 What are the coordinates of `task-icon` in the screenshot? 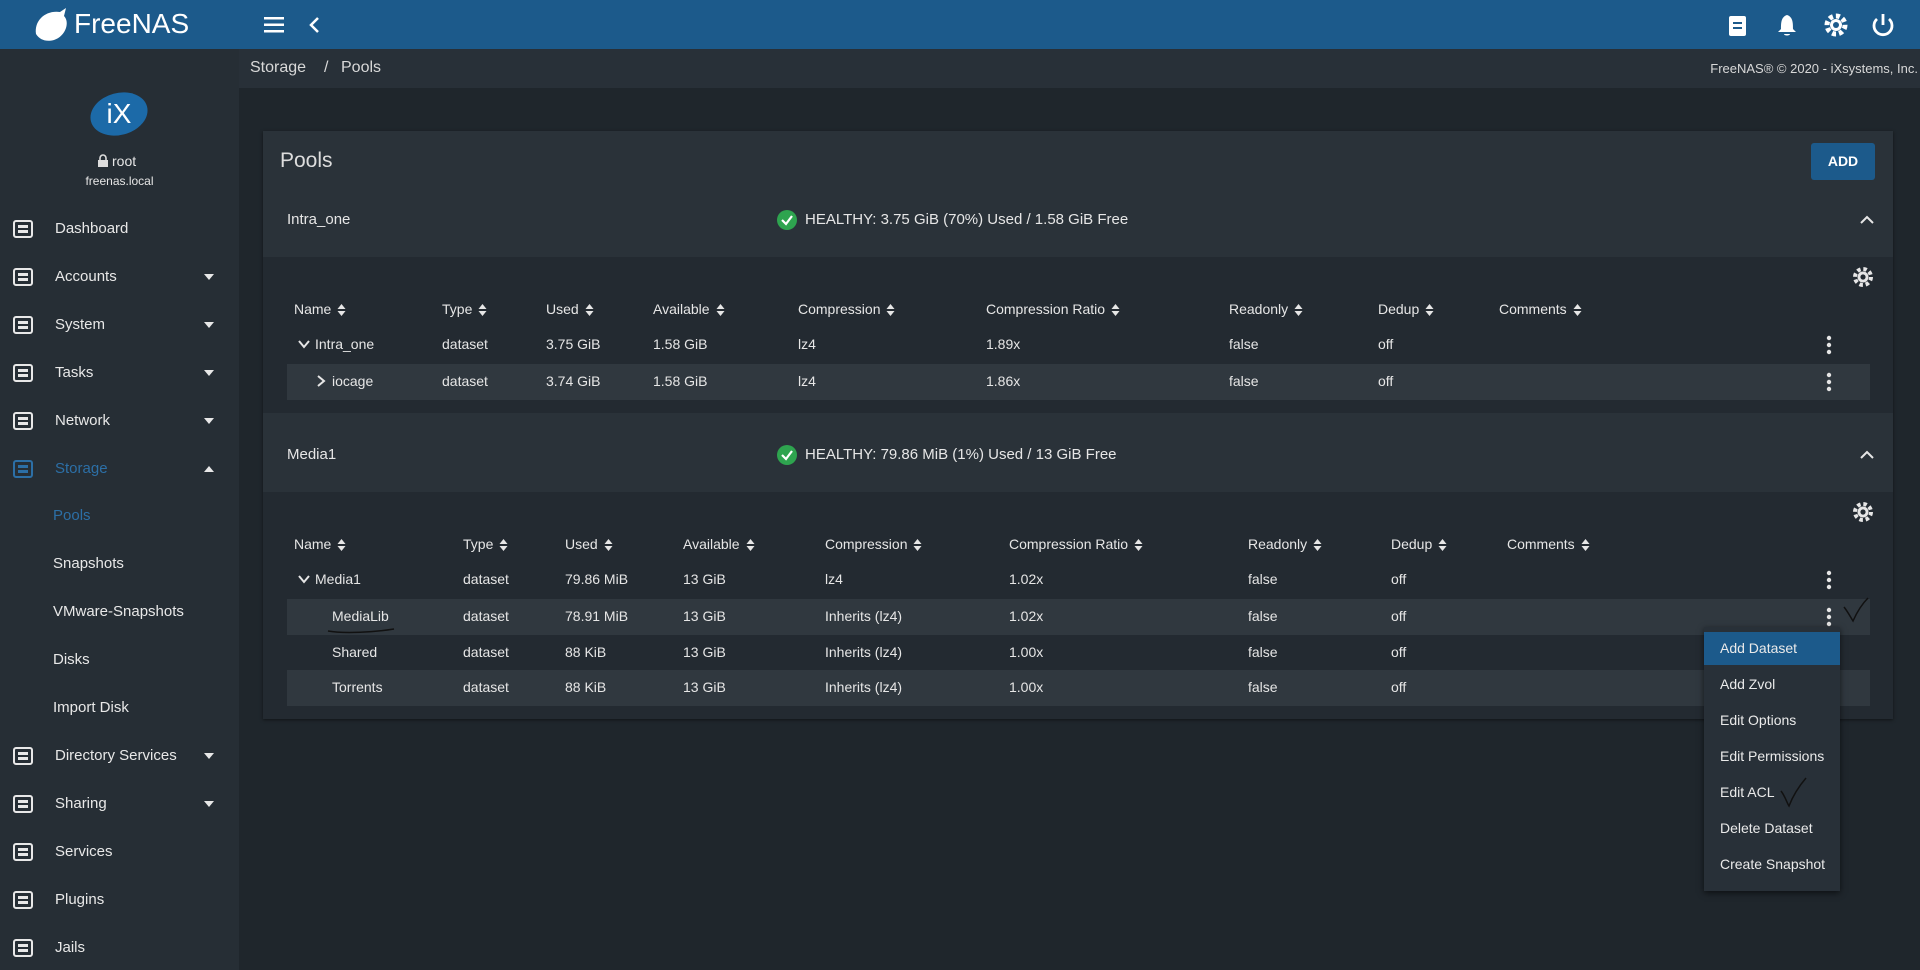 It's located at (1738, 25).